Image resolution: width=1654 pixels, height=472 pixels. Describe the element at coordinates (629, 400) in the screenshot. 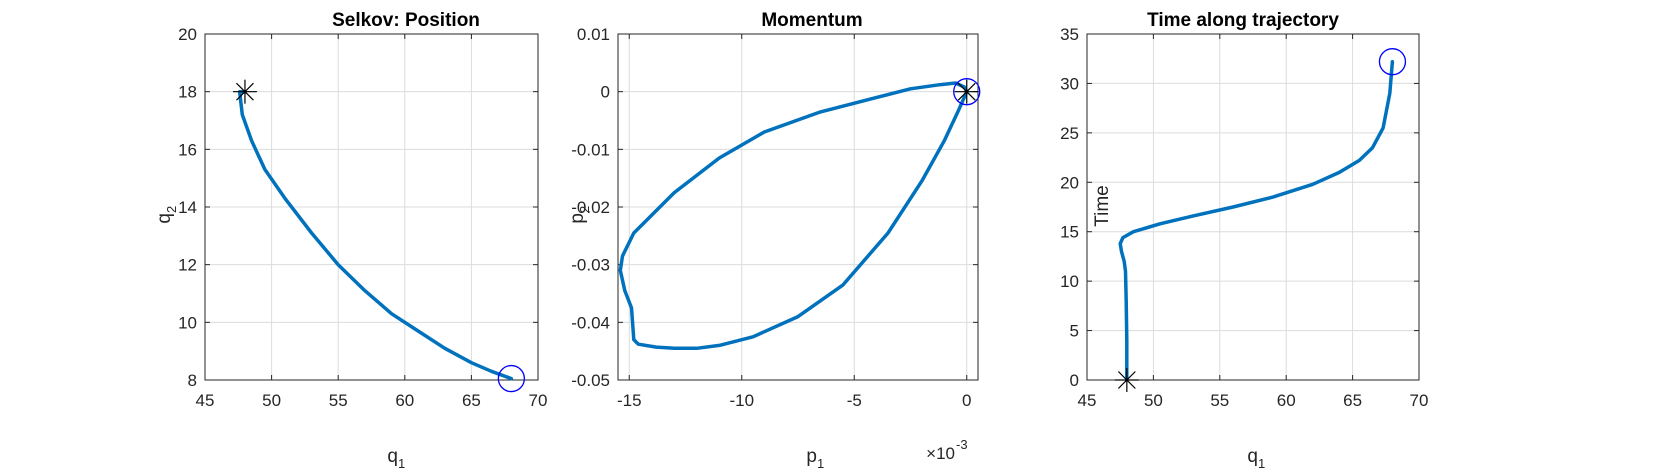

I see `x-tick-label: -15` at that location.